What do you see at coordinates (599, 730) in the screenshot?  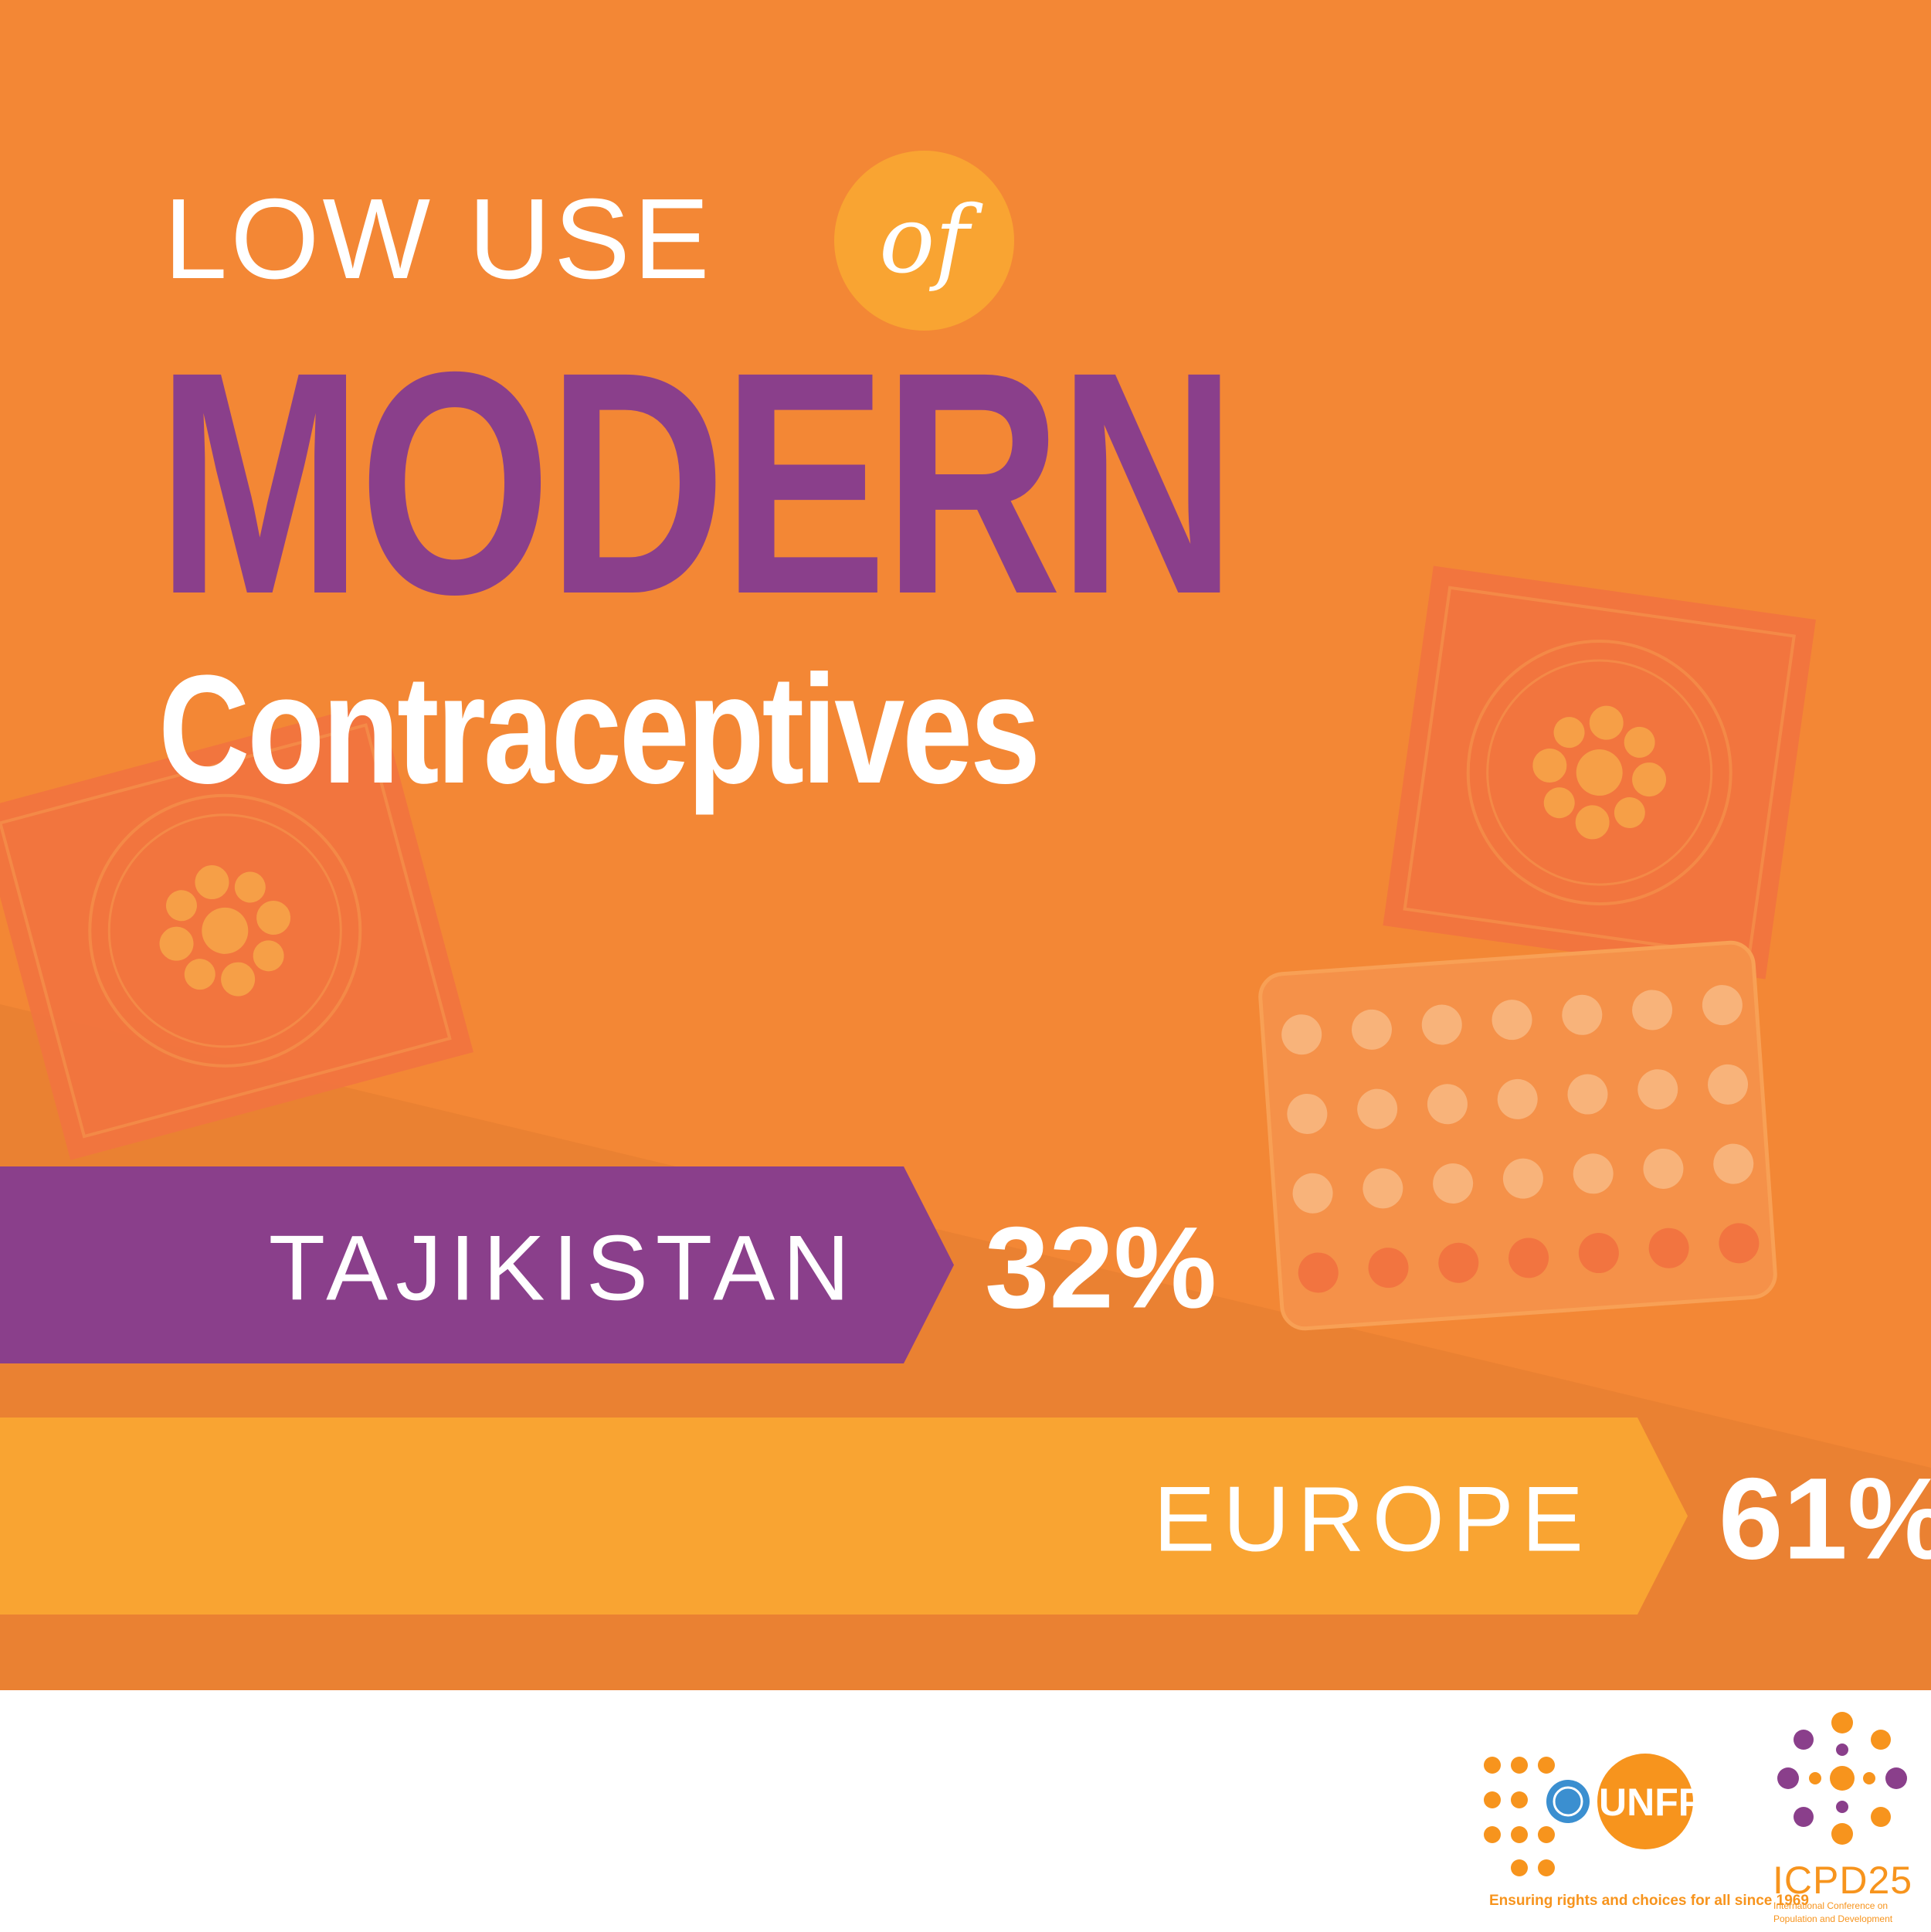 I see `title-contraceptives: Contraceptives` at bounding box center [599, 730].